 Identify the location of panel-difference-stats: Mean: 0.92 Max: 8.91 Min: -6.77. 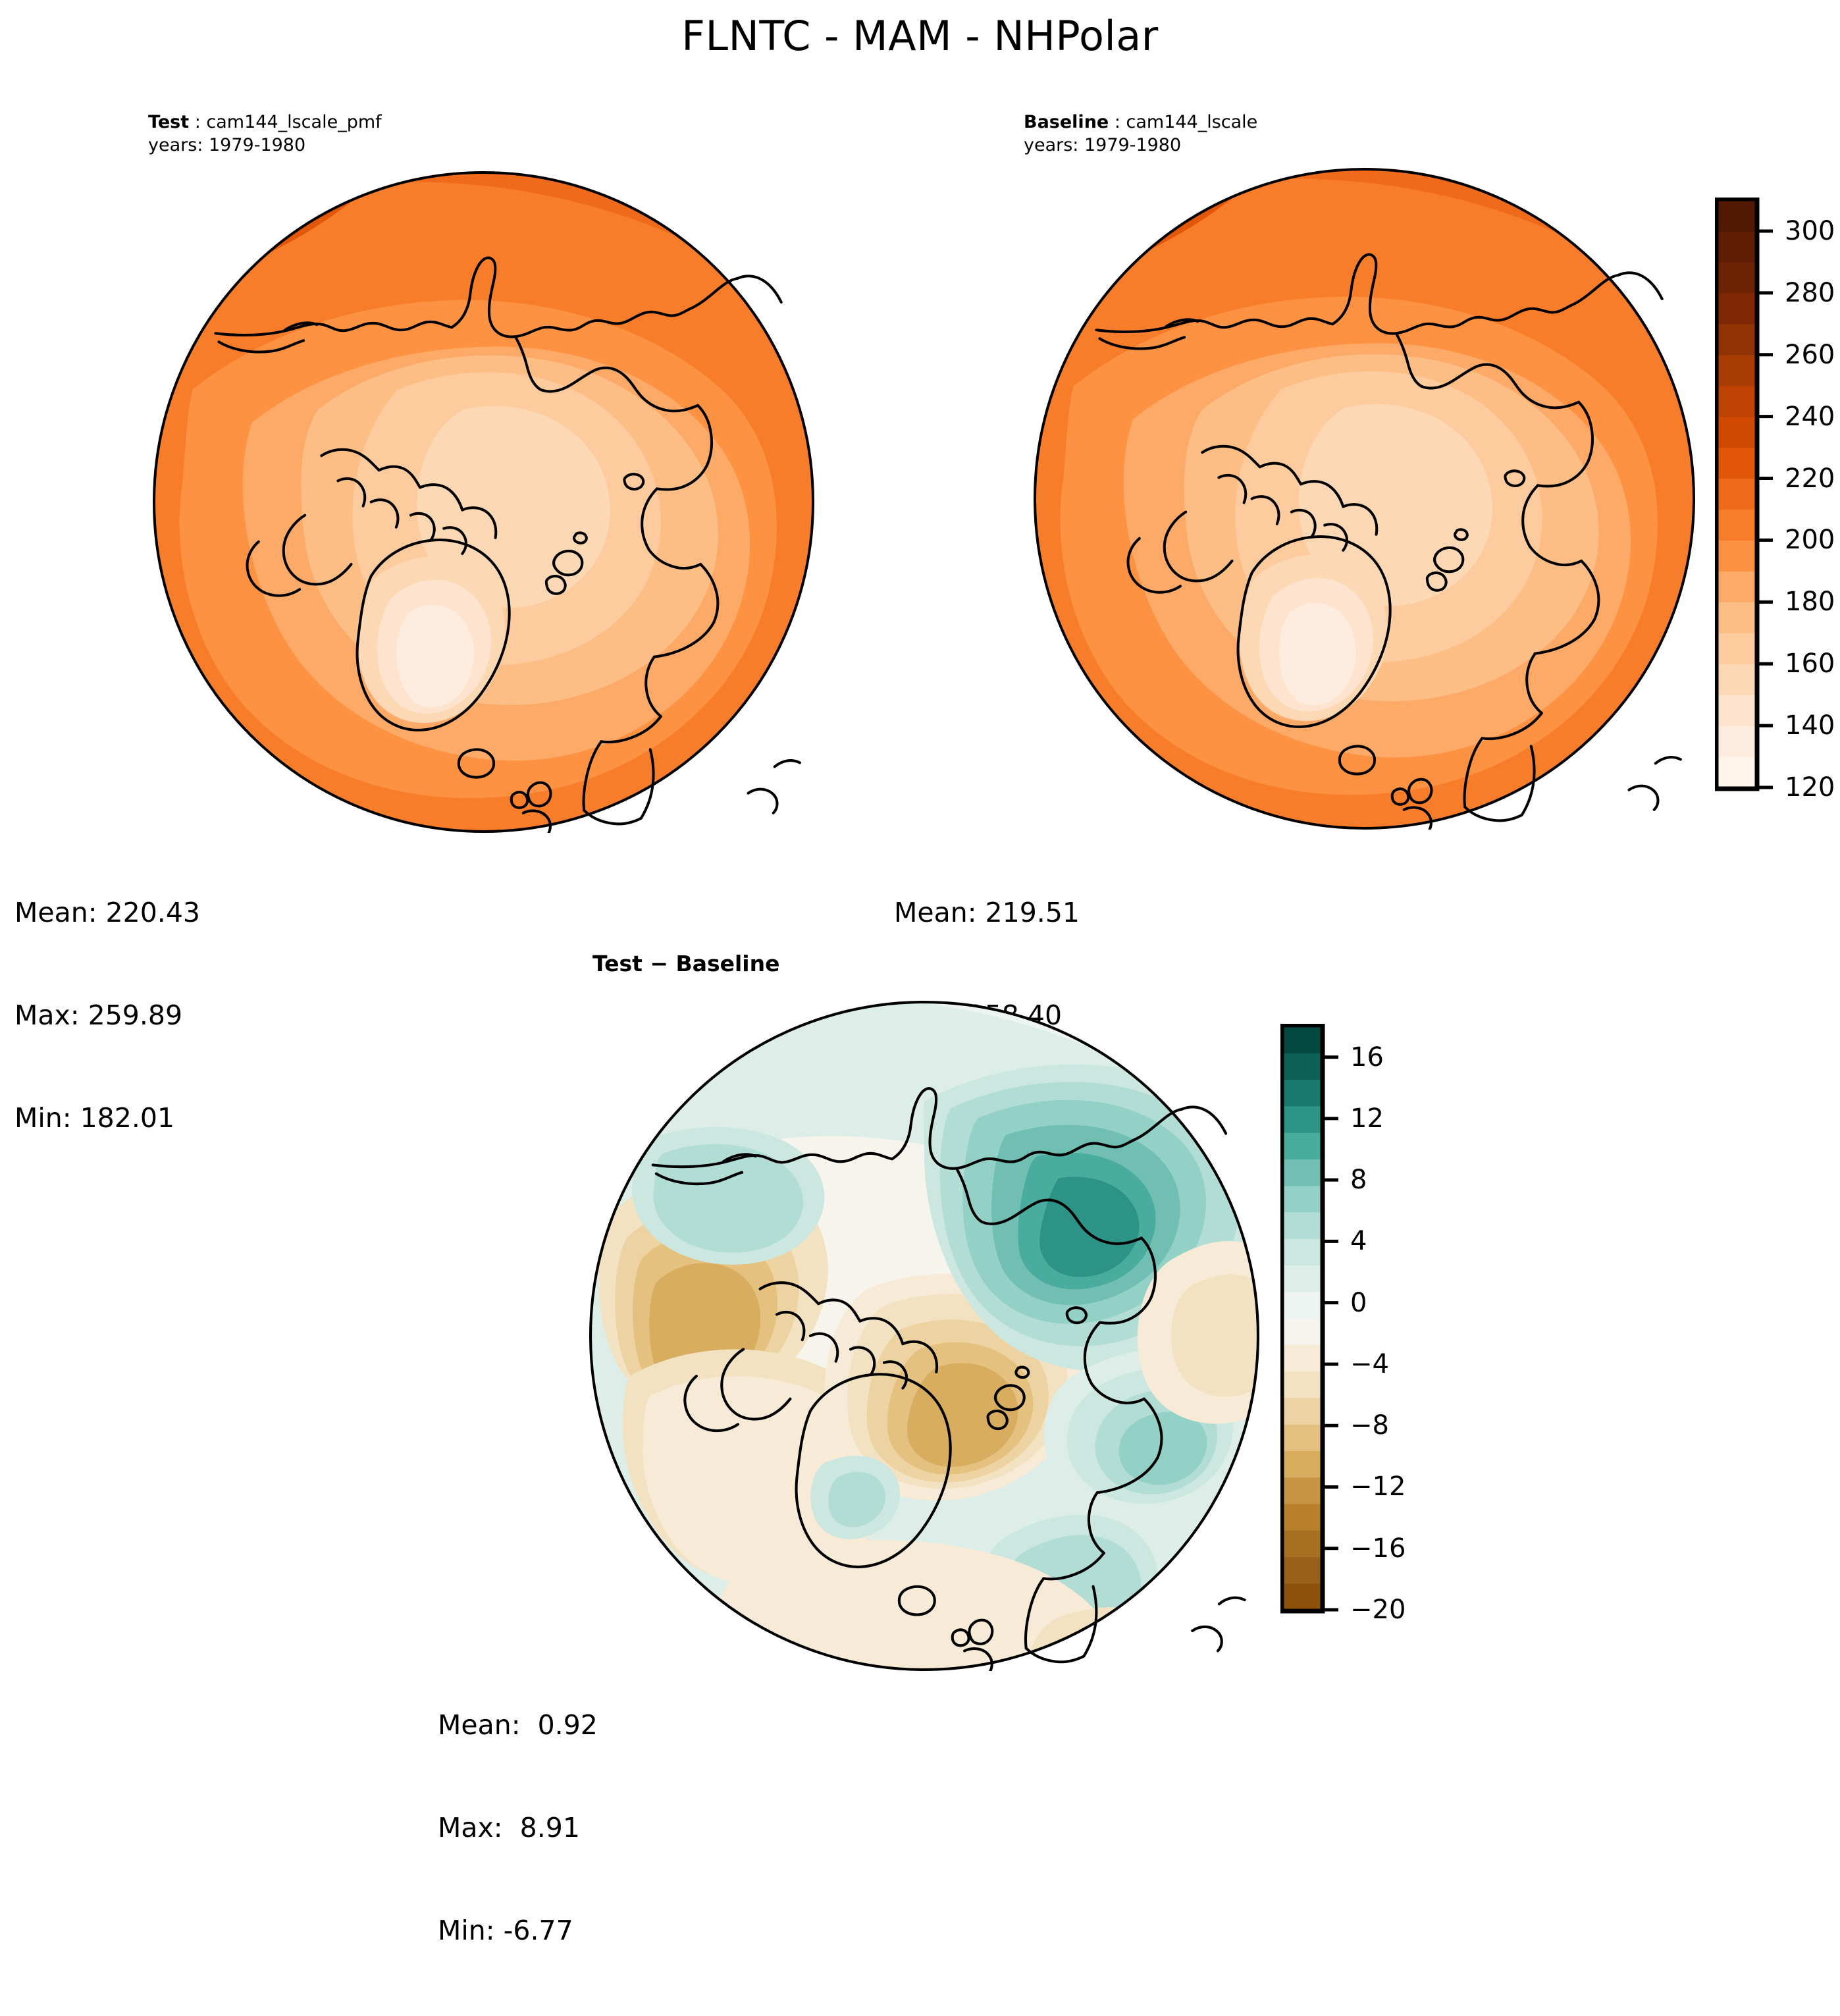
(518, 1827).